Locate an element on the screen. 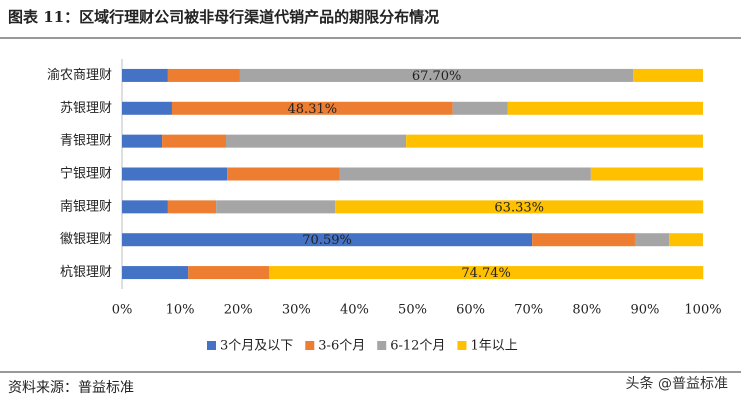 The width and height of the screenshot is (741, 406). legend-label: 3-6个月 is located at coordinates (341, 346).